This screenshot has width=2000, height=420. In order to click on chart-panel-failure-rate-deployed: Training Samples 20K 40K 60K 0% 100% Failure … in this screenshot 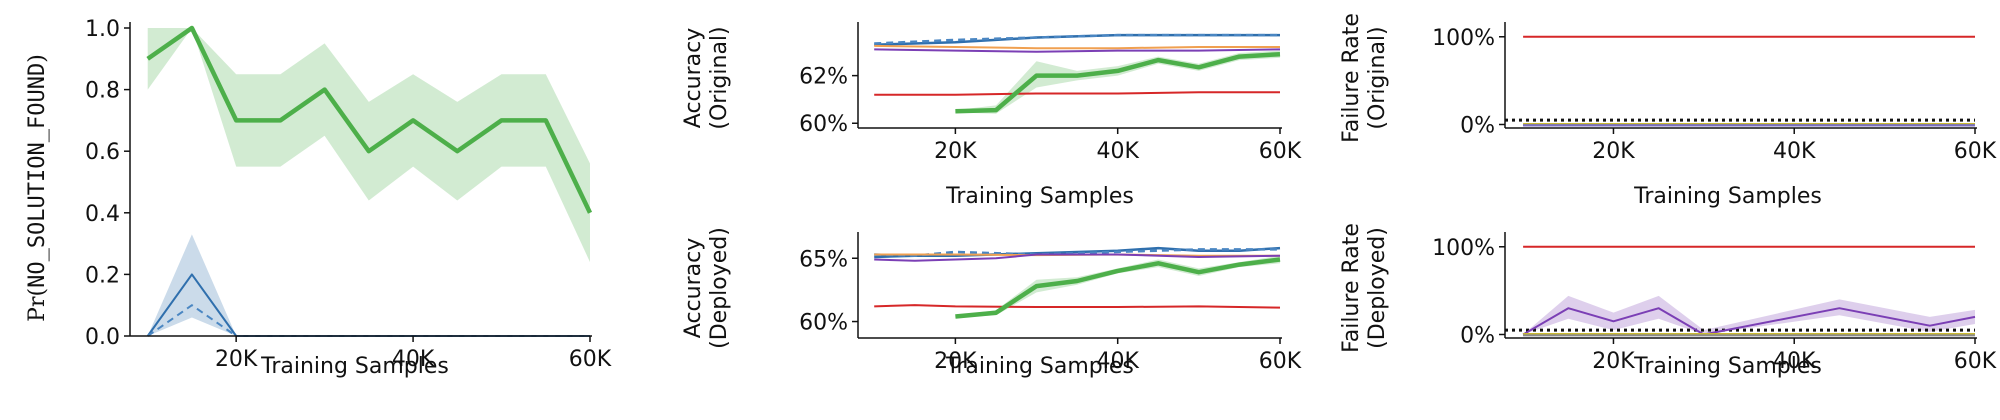, I will do `click(1668, 301)`.